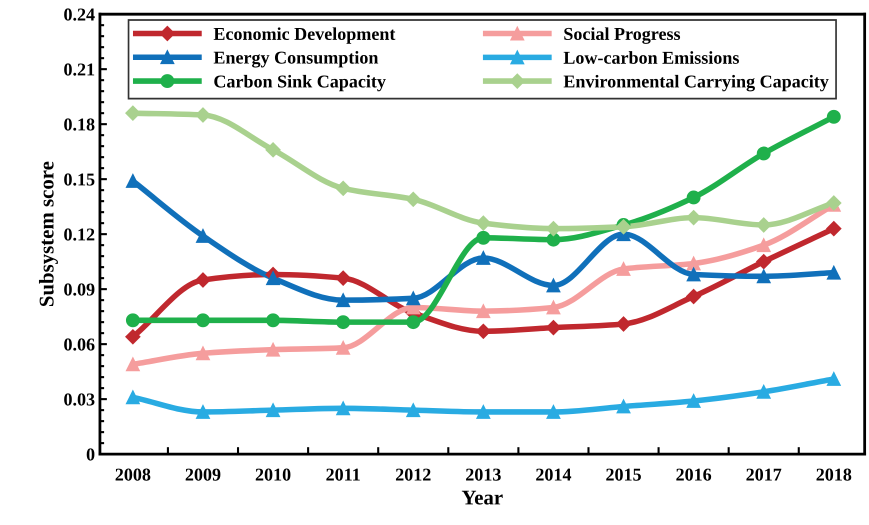 The image size is (869, 525). Describe the element at coordinates (79, 399) in the screenshot. I see `y-tick-label: 0.03` at that location.